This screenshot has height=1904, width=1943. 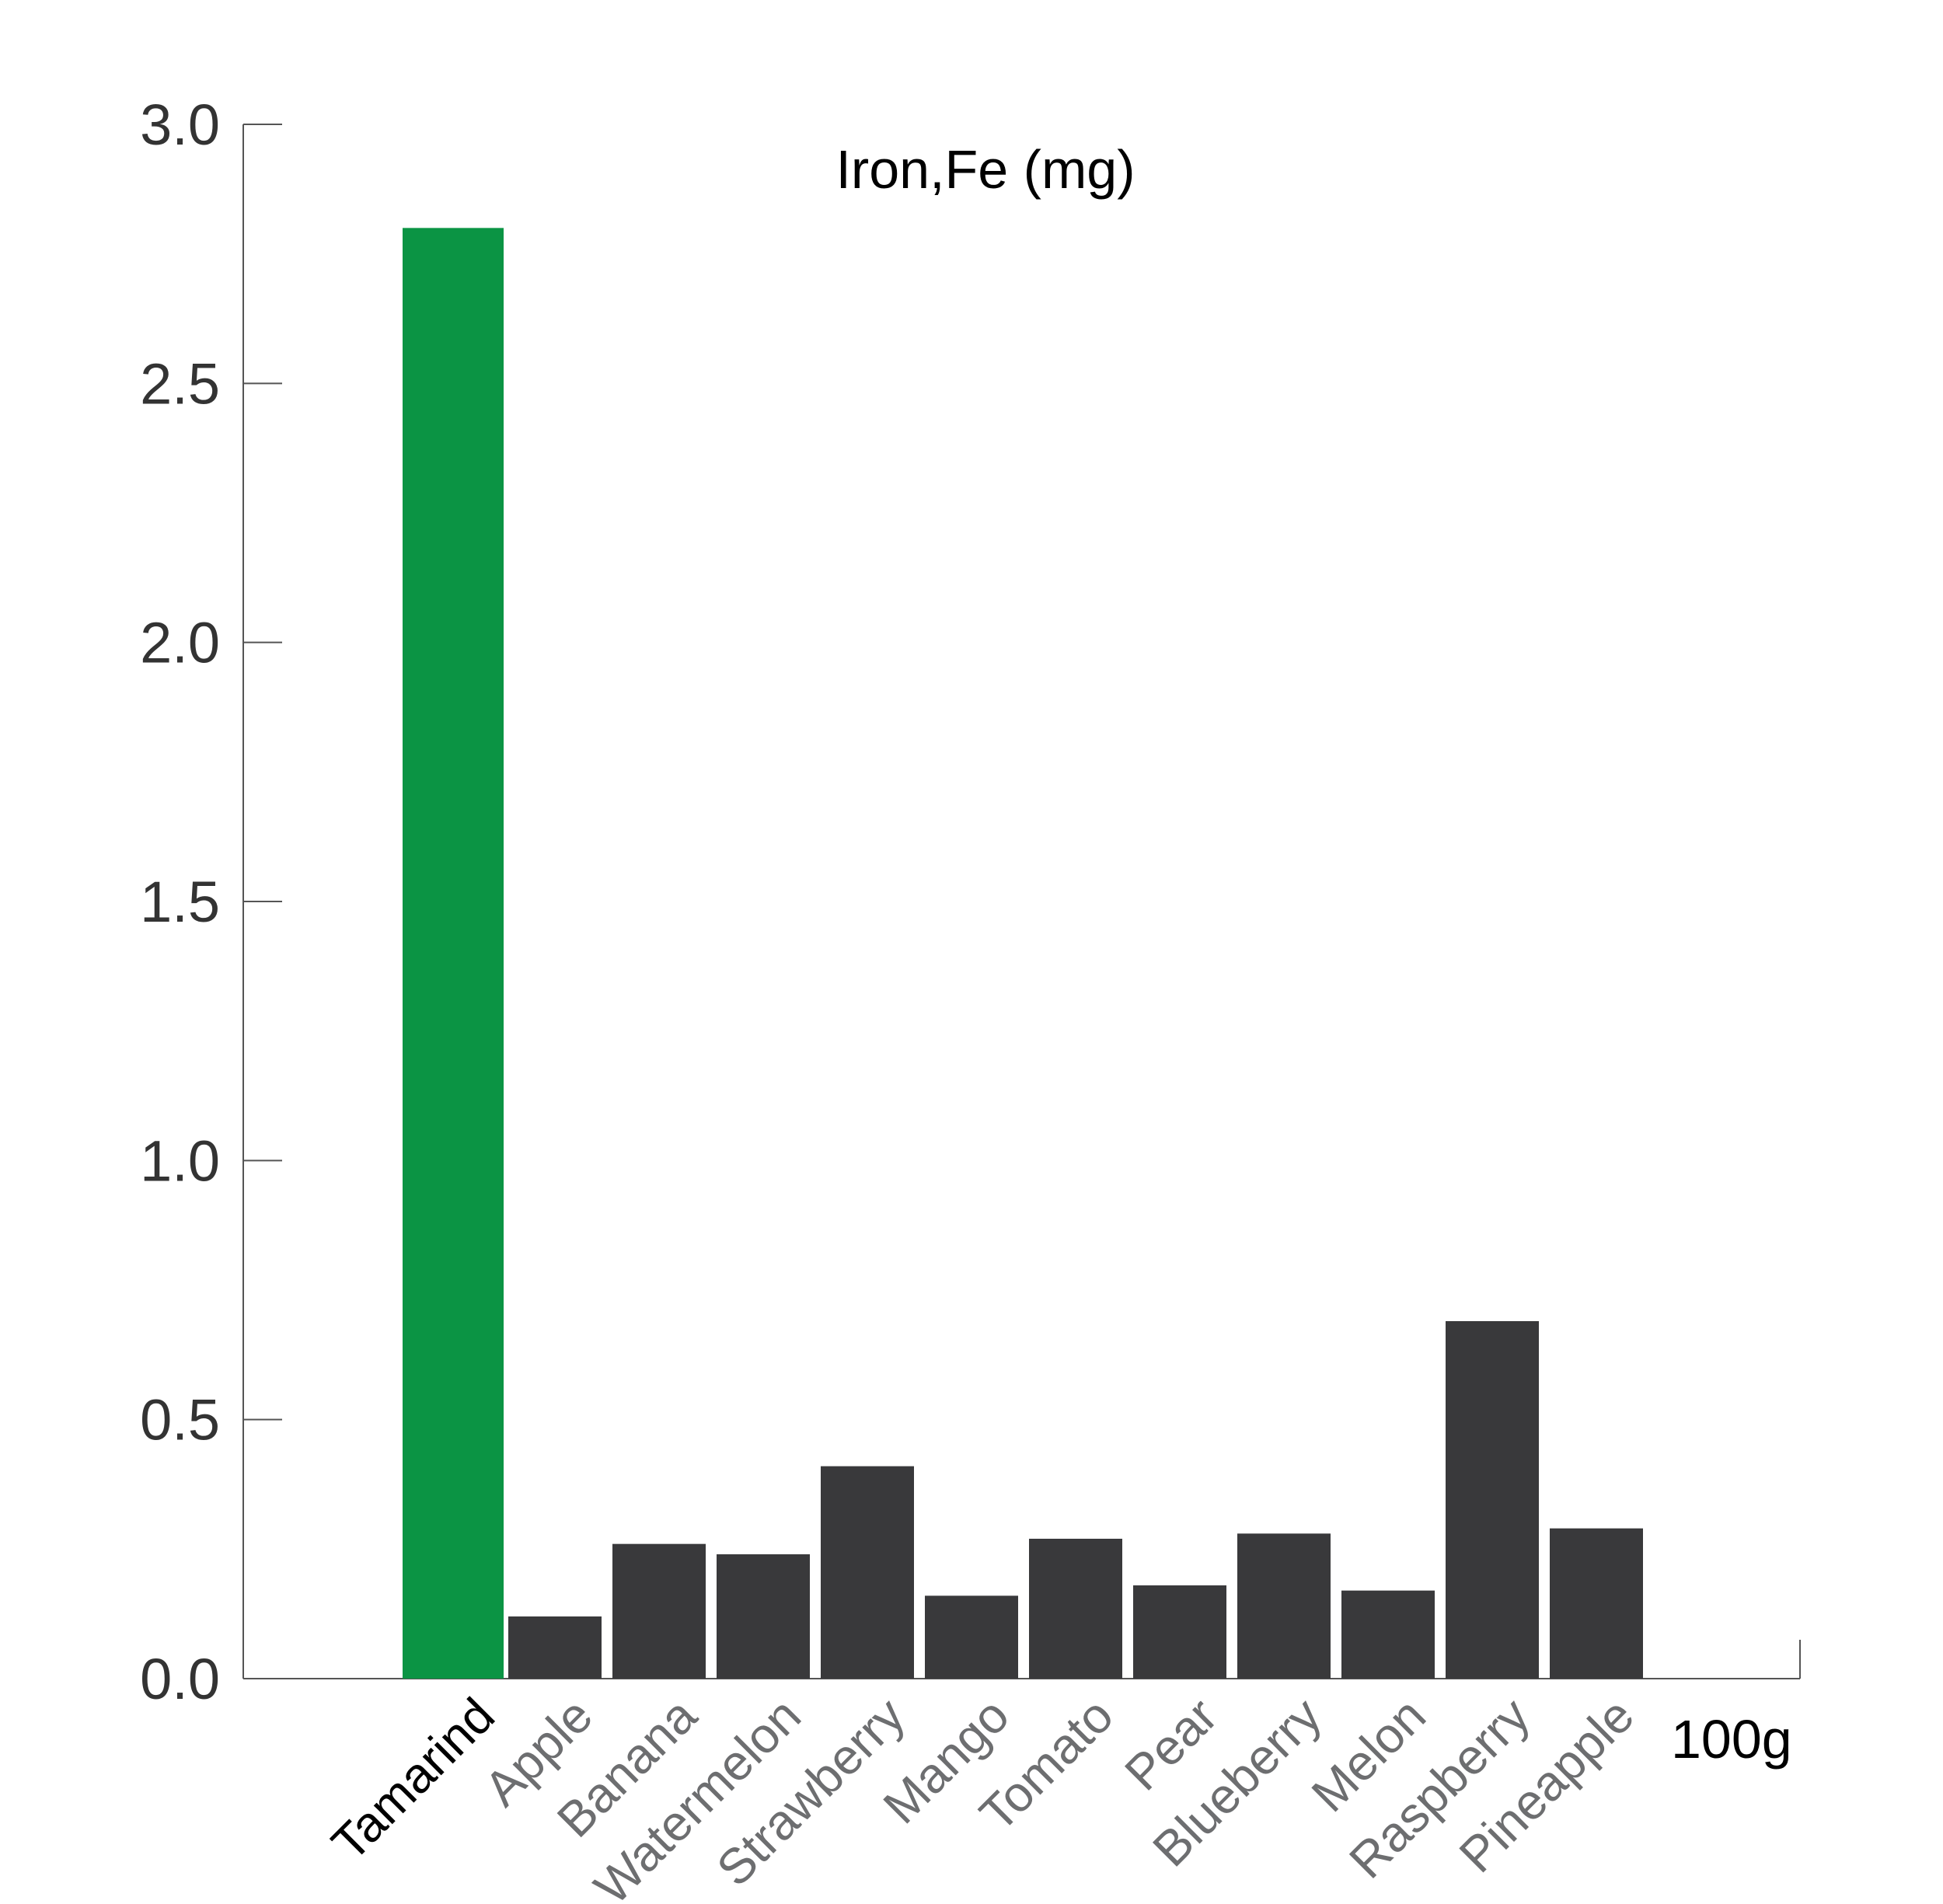 I want to click on y-axis-ticks: 0.0 0.5 1.0 1.5 2.0 2.5 3.0, so click(x=211, y=901).